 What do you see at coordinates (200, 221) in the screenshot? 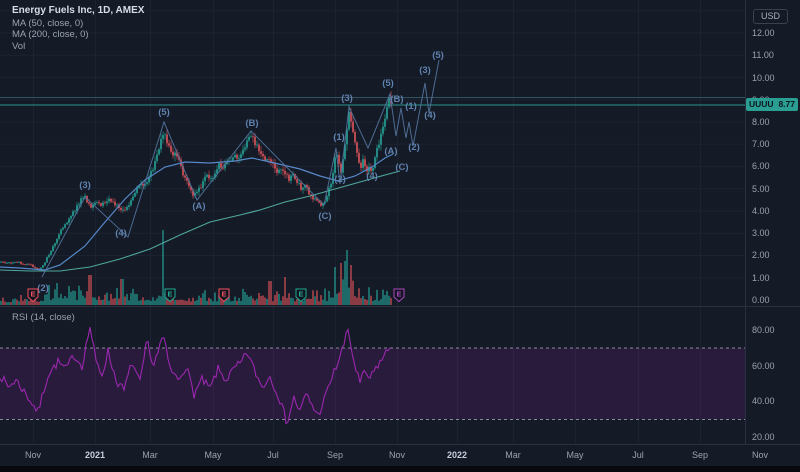
I see `ma200-line` at bounding box center [200, 221].